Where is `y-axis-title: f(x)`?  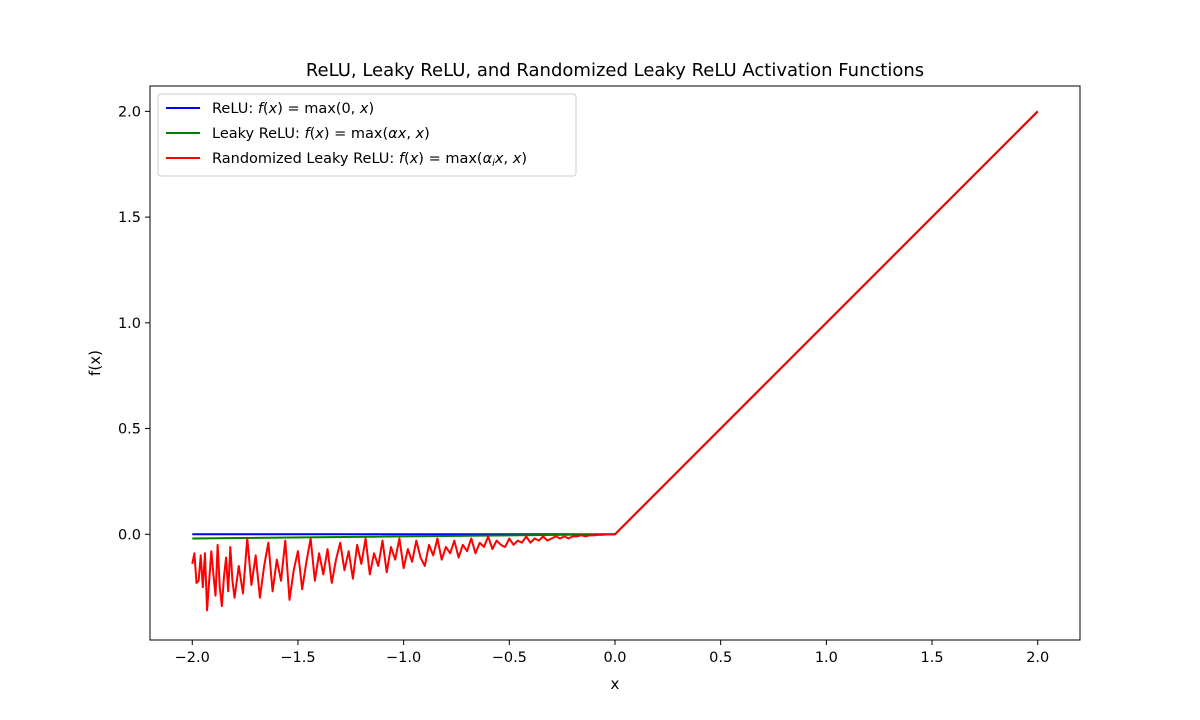 y-axis-title: f(x) is located at coordinates (95, 363).